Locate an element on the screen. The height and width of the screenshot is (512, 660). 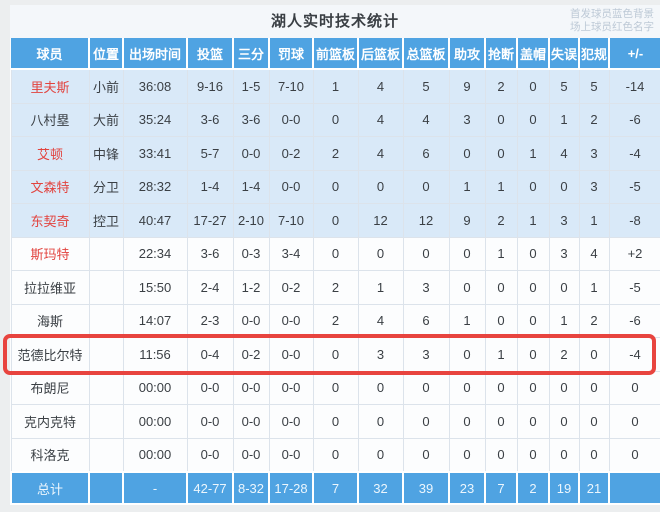
position-cell: 控卫 is located at coordinates (106, 220).